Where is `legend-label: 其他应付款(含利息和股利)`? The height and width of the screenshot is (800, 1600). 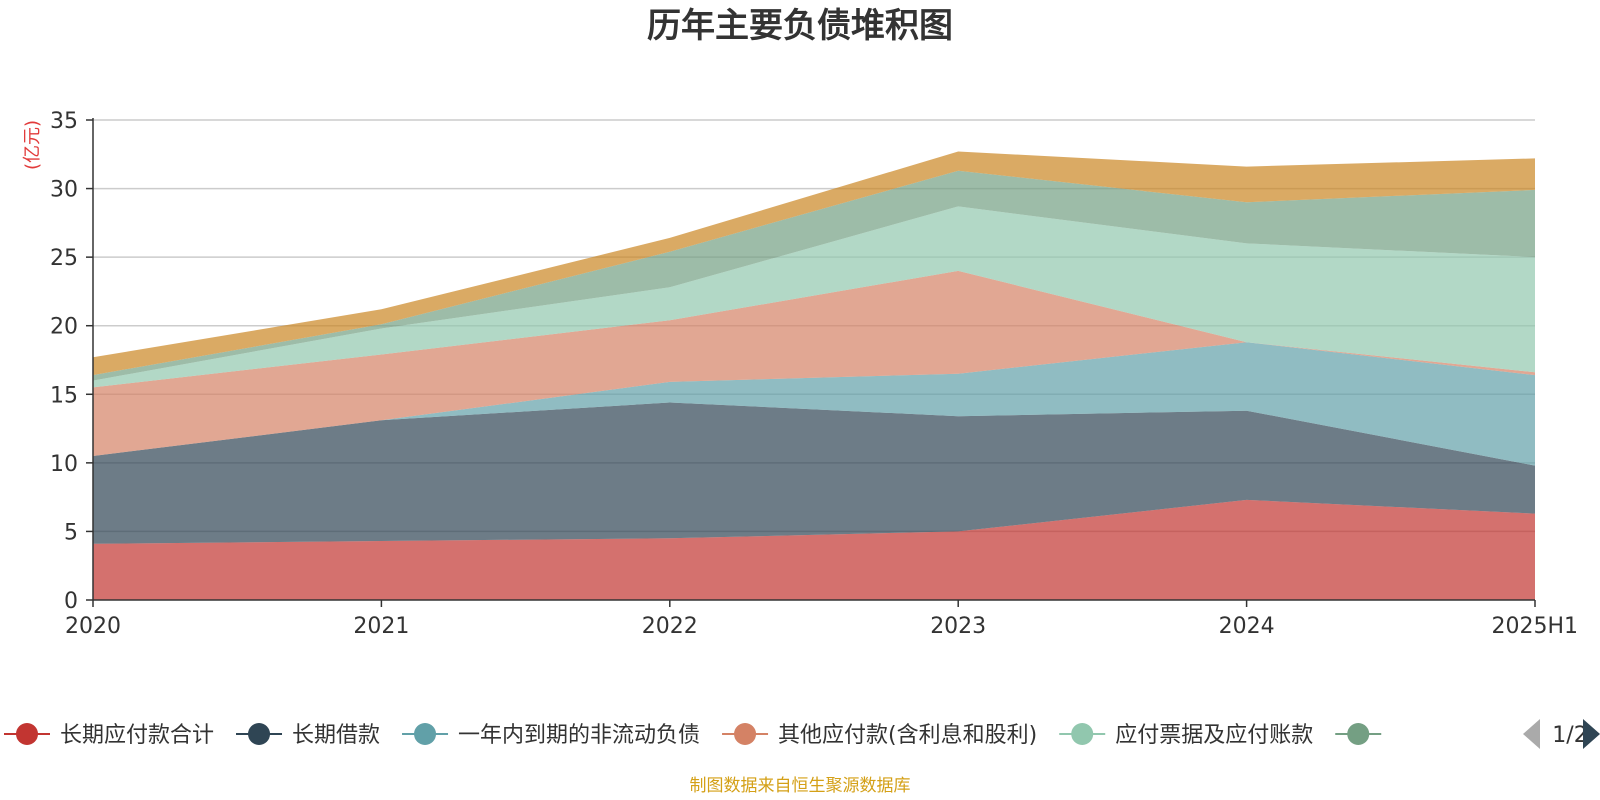 legend-label: 其他应付款(含利息和股利) is located at coordinates (907, 735).